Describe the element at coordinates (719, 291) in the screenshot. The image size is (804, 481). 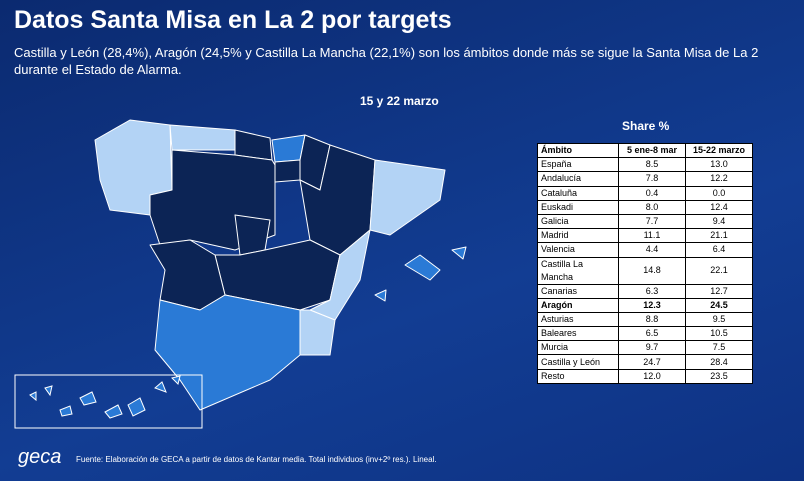
I see `table-cell: 12.7` at that location.